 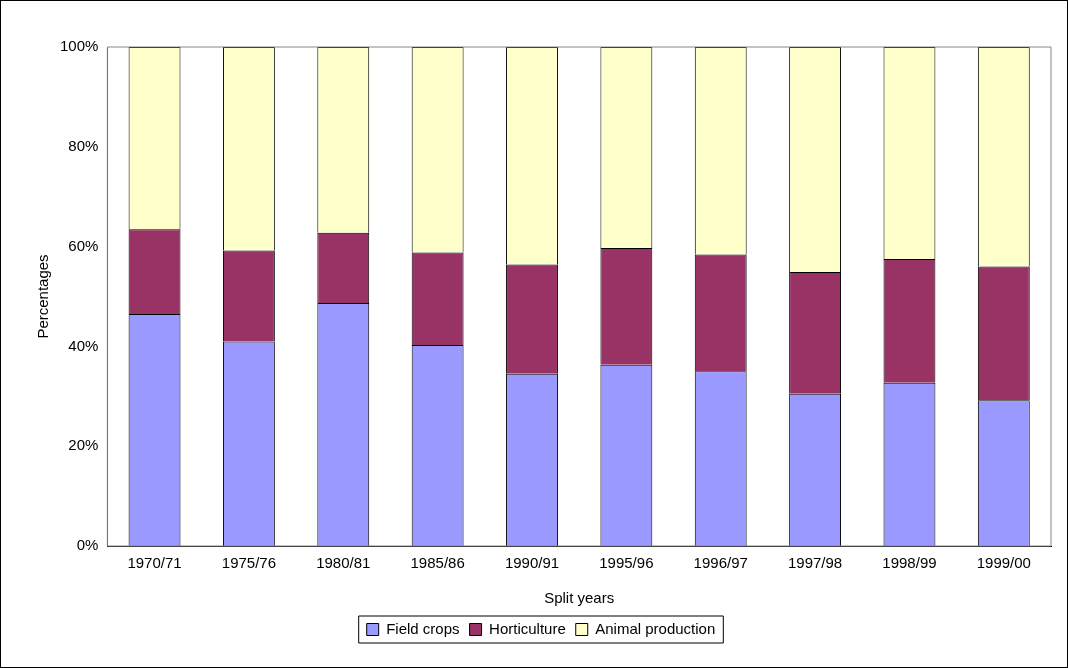 What do you see at coordinates (343, 563) in the screenshot?
I see `x-tick-label: 1980/81` at bounding box center [343, 563].